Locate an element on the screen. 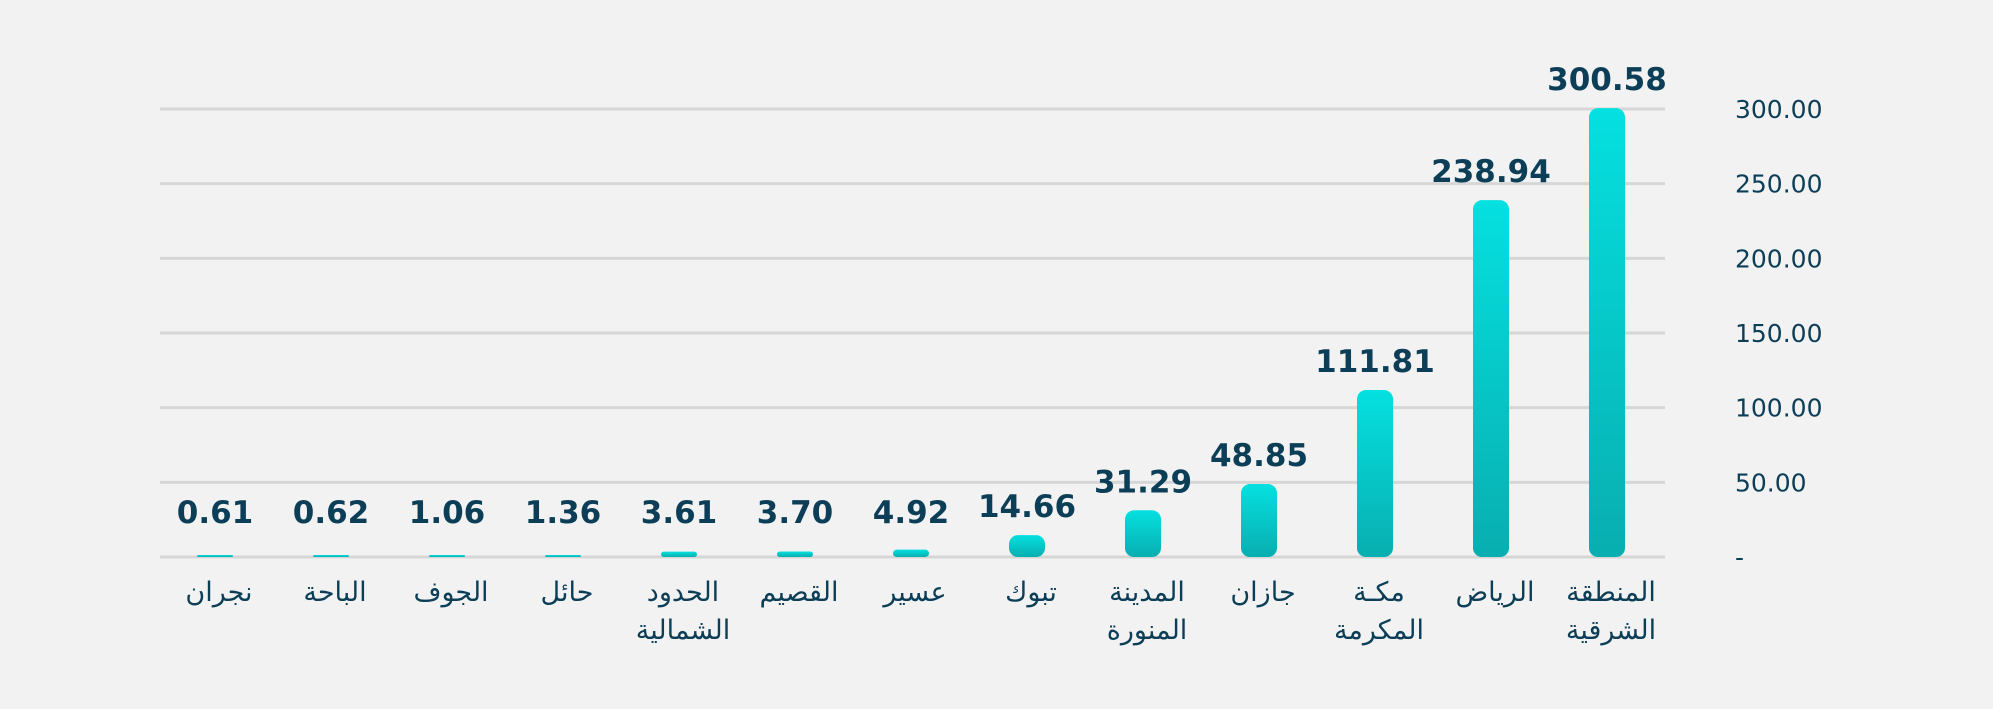 The image size is (1993, 709). category-label-line: القصيم is located at coordinates (799, 592).